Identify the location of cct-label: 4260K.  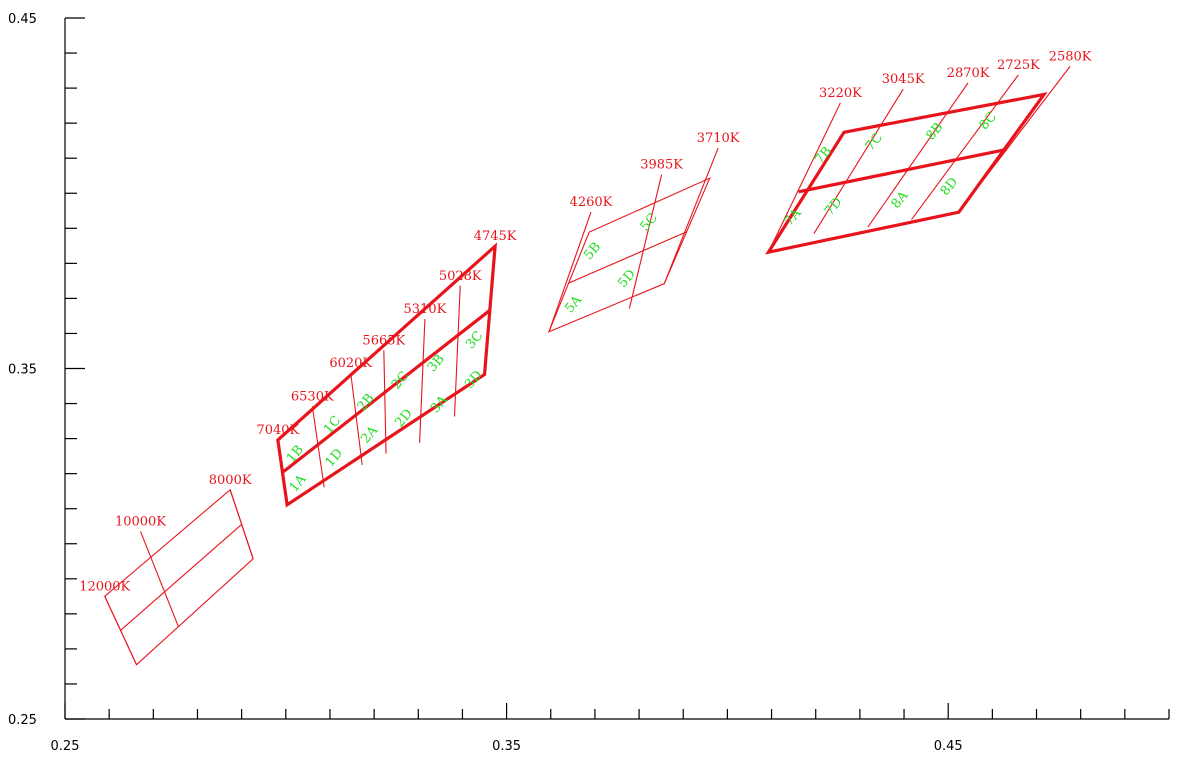
(591, 202).